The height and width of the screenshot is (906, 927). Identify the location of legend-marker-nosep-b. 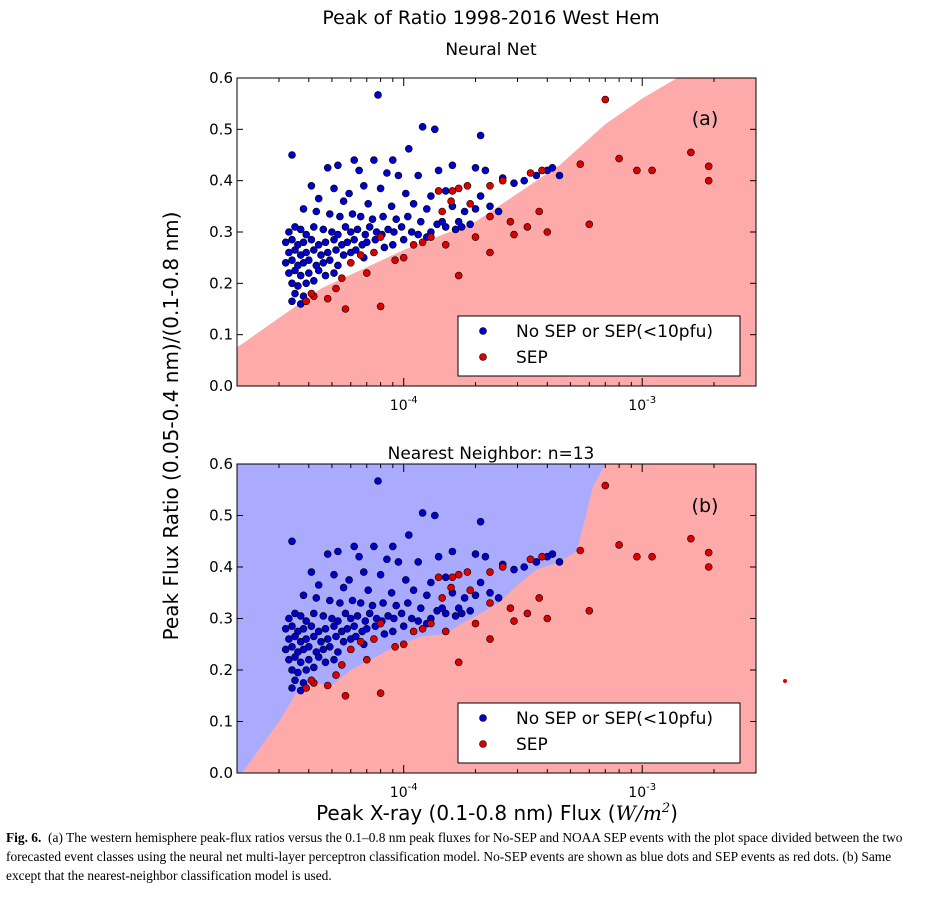
(483, 718).